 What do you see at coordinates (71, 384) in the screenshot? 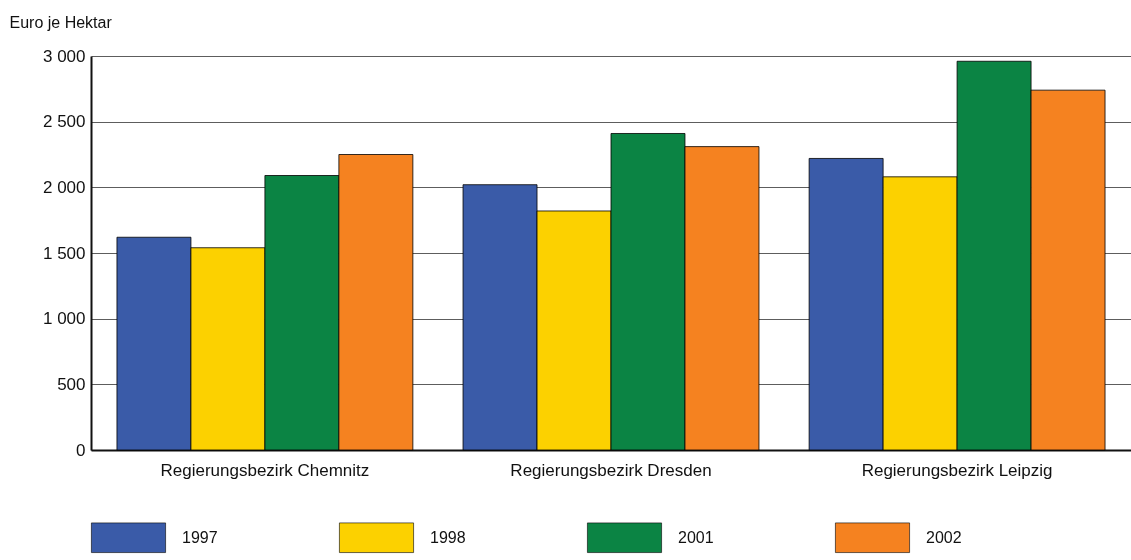
I see `y-tick-label: 500` at bounding box center [71, 384].